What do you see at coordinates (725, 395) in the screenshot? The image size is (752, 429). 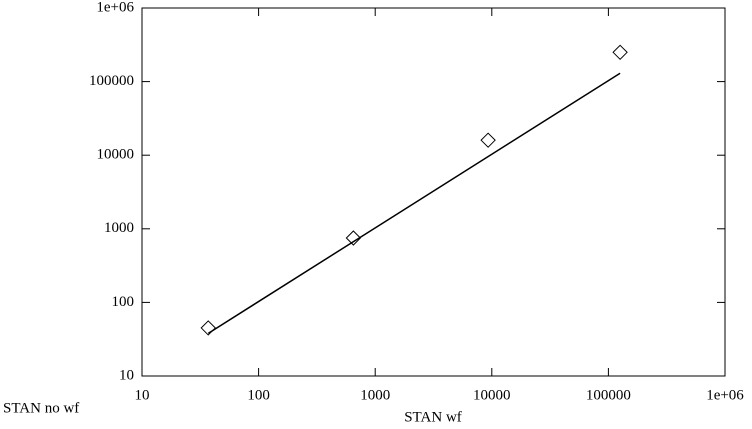 I see `x-tick-label: 1e+06` at bounding box center [725, 395].